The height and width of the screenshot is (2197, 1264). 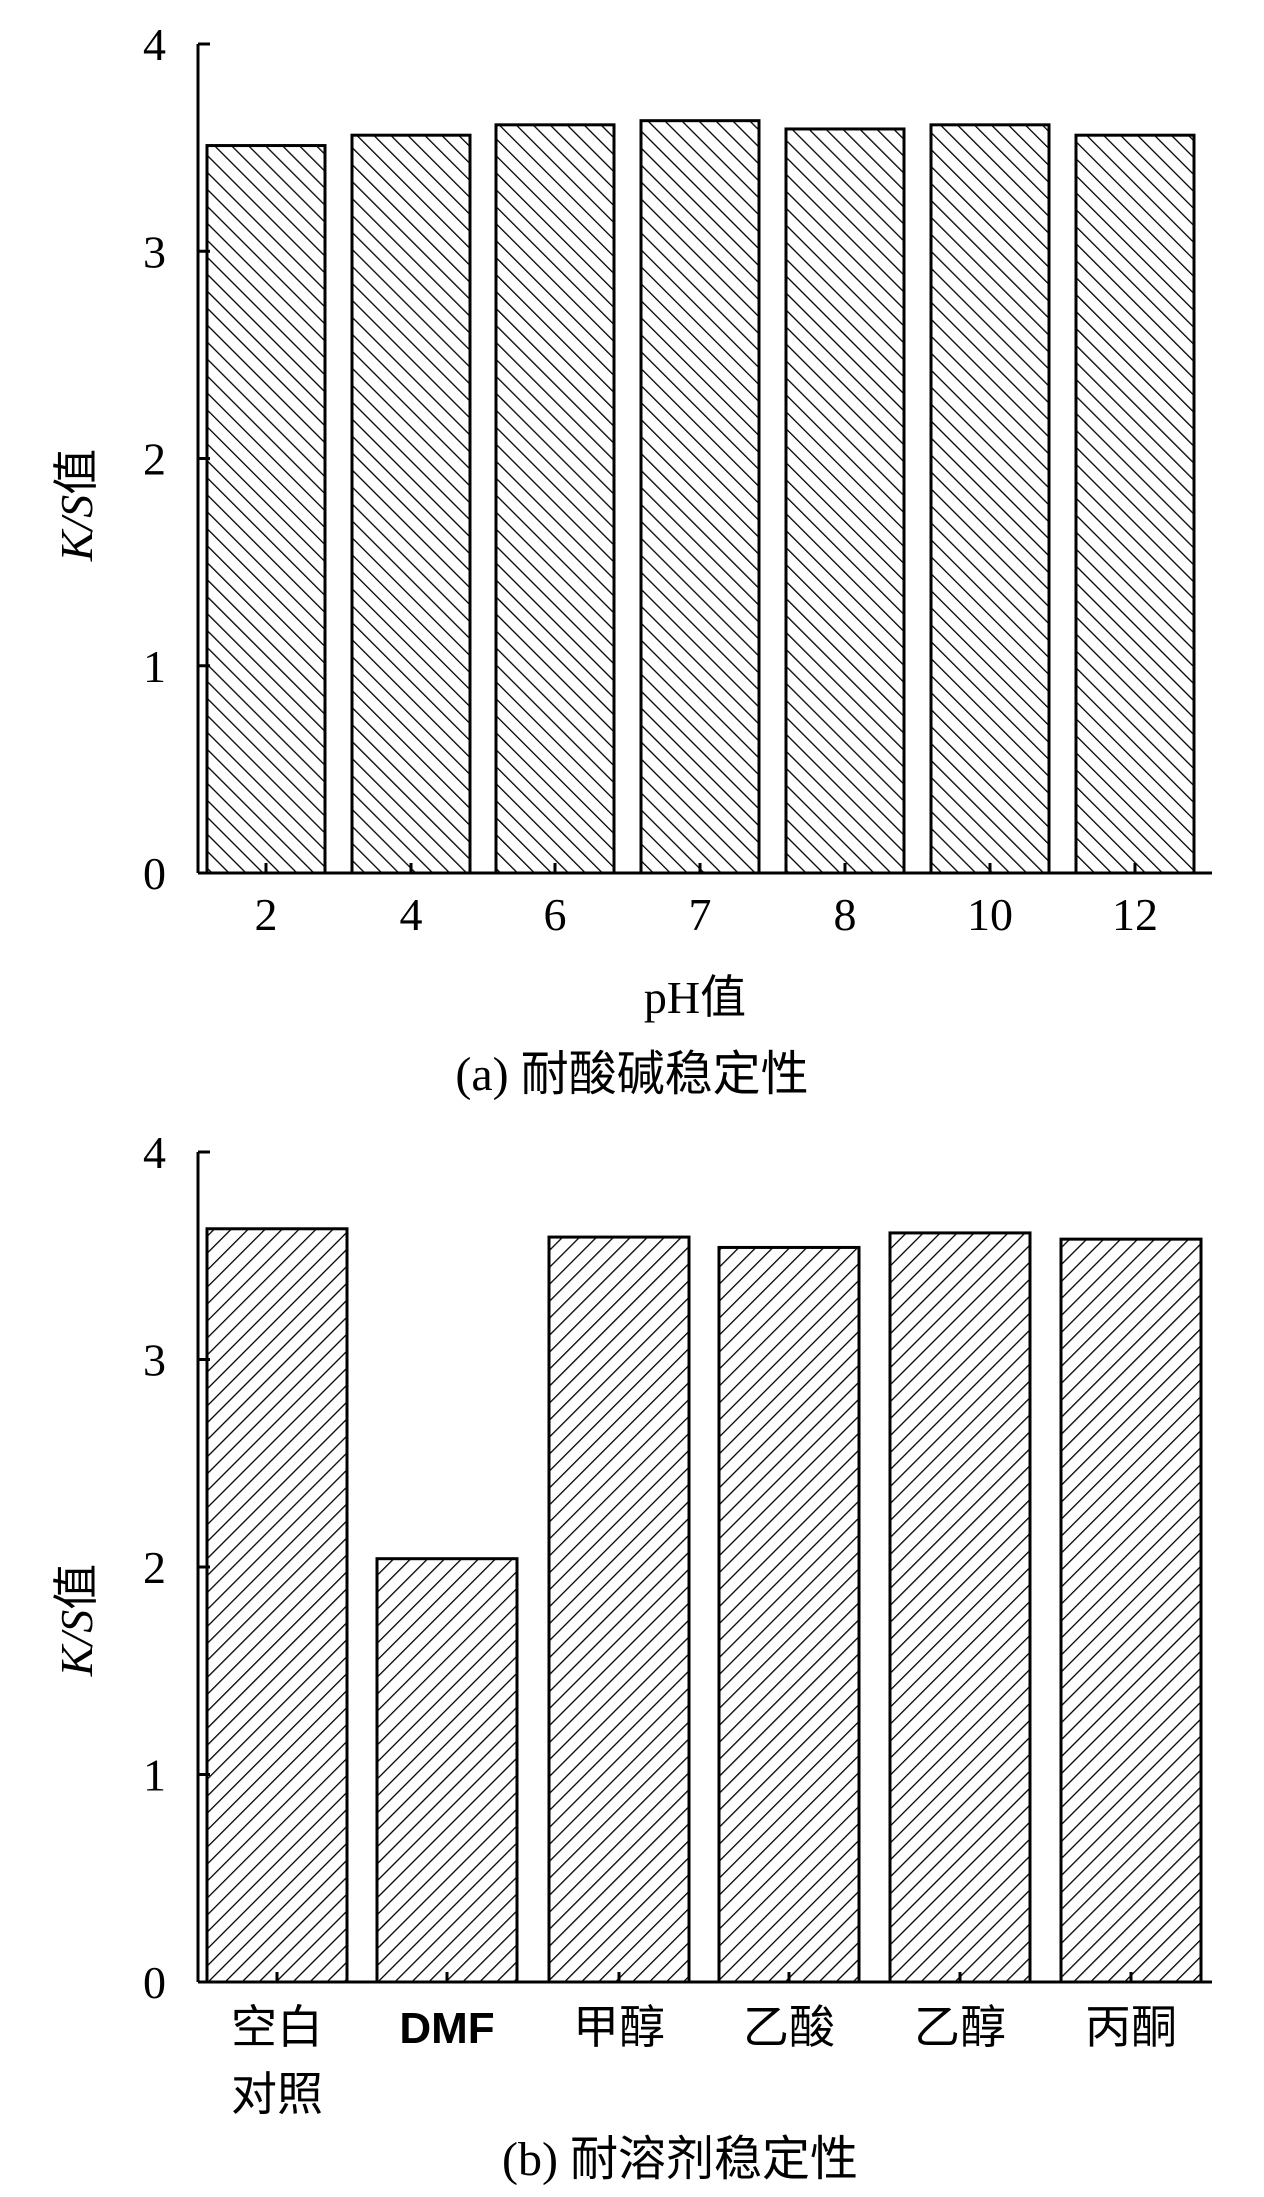 What do you see at coordinates (845, 914) in the screenshot?
I see `x-tick-label: 8` at bounding box center [845, 914].